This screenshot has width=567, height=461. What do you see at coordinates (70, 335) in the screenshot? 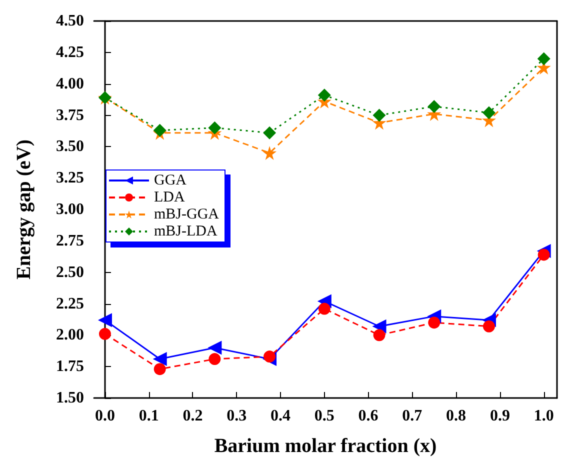
I see `y-tick-label: 2.00` at bounding box center [70, 335].